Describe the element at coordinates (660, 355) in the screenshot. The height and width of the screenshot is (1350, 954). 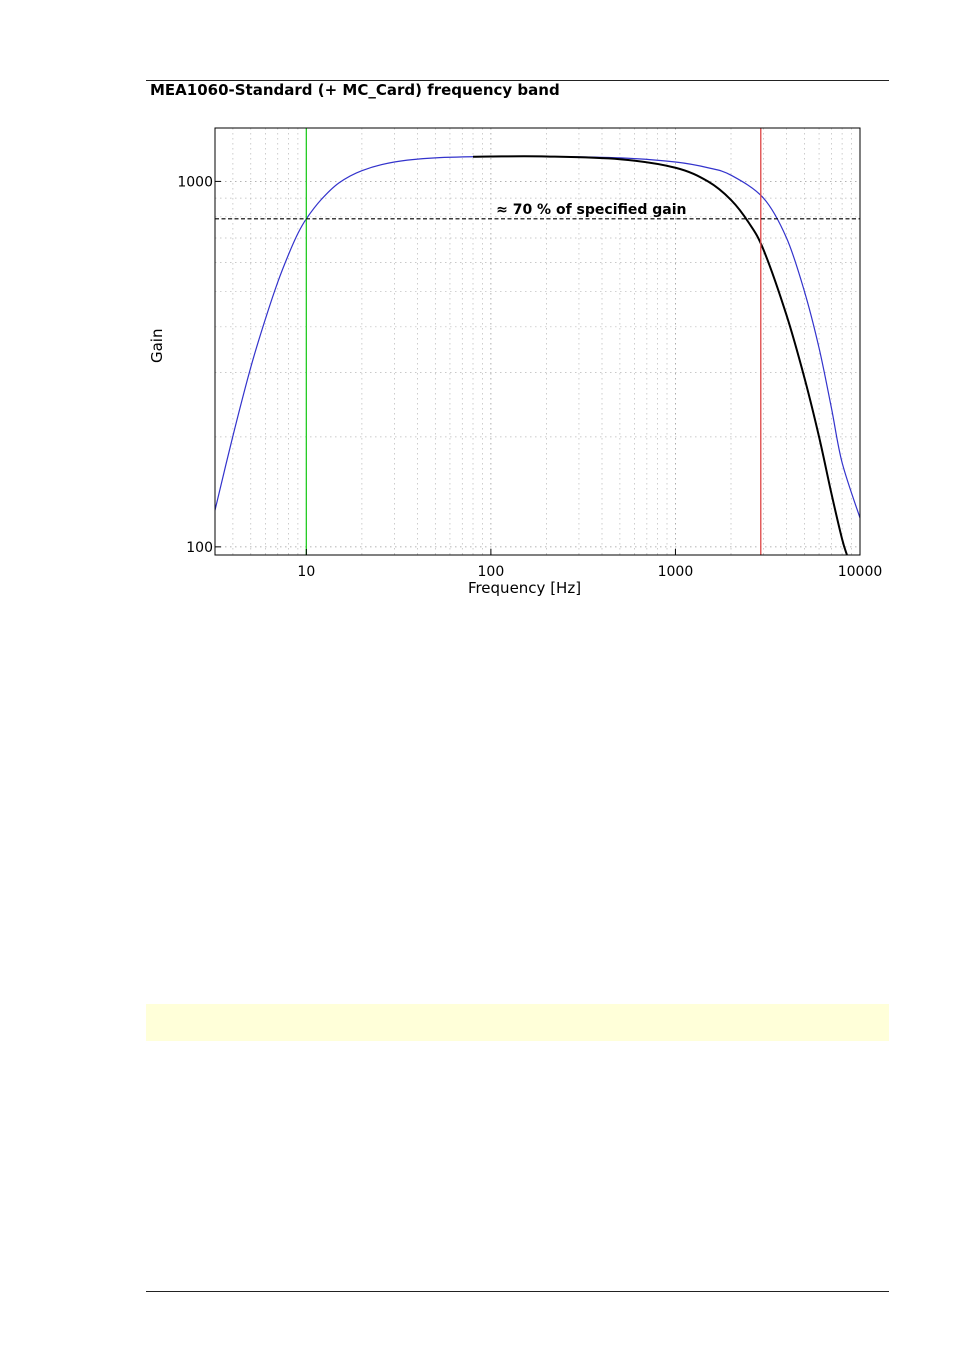
I see `gain-curve-black` at that location.